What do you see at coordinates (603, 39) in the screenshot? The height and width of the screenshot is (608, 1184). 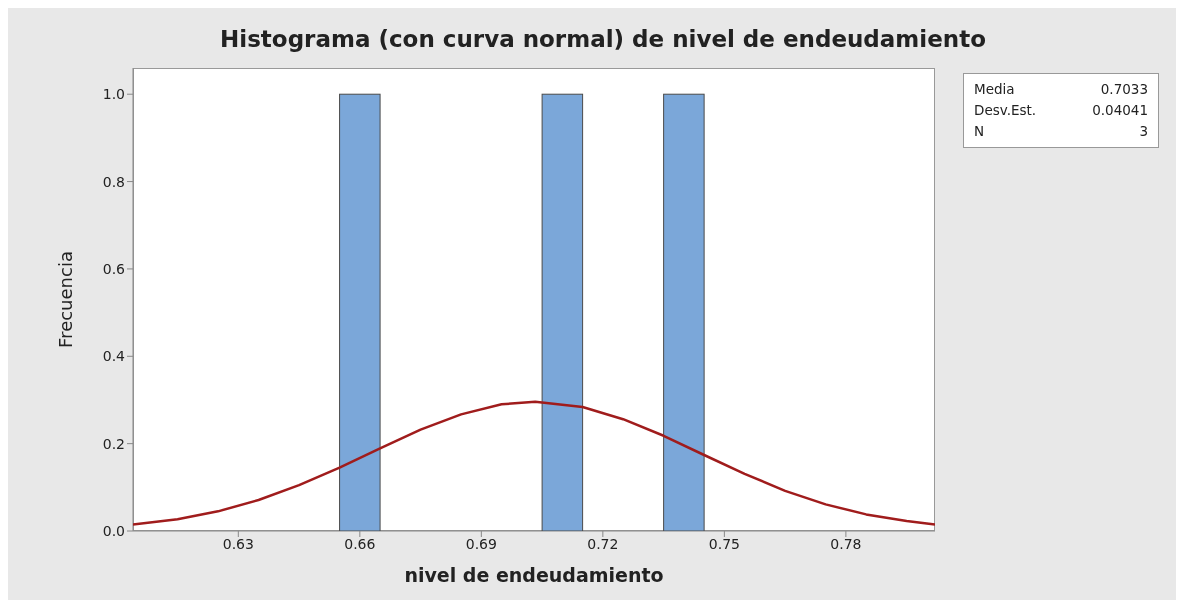 I see `chart-title: Histograma (con curva normal) de nivel de endeudamiento` at bounding box center [603, 39].